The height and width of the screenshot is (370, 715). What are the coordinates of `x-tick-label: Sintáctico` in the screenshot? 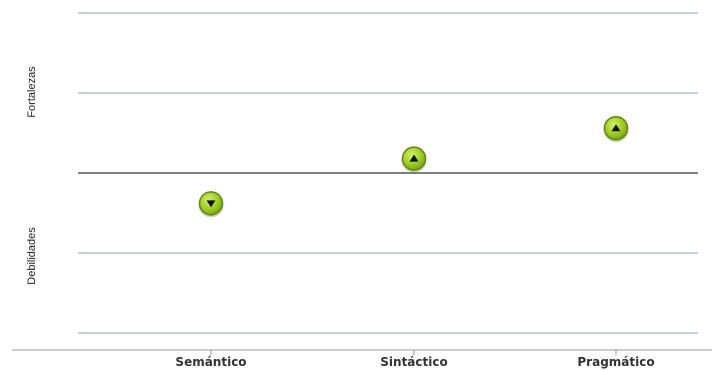 It's located at (413, 362).